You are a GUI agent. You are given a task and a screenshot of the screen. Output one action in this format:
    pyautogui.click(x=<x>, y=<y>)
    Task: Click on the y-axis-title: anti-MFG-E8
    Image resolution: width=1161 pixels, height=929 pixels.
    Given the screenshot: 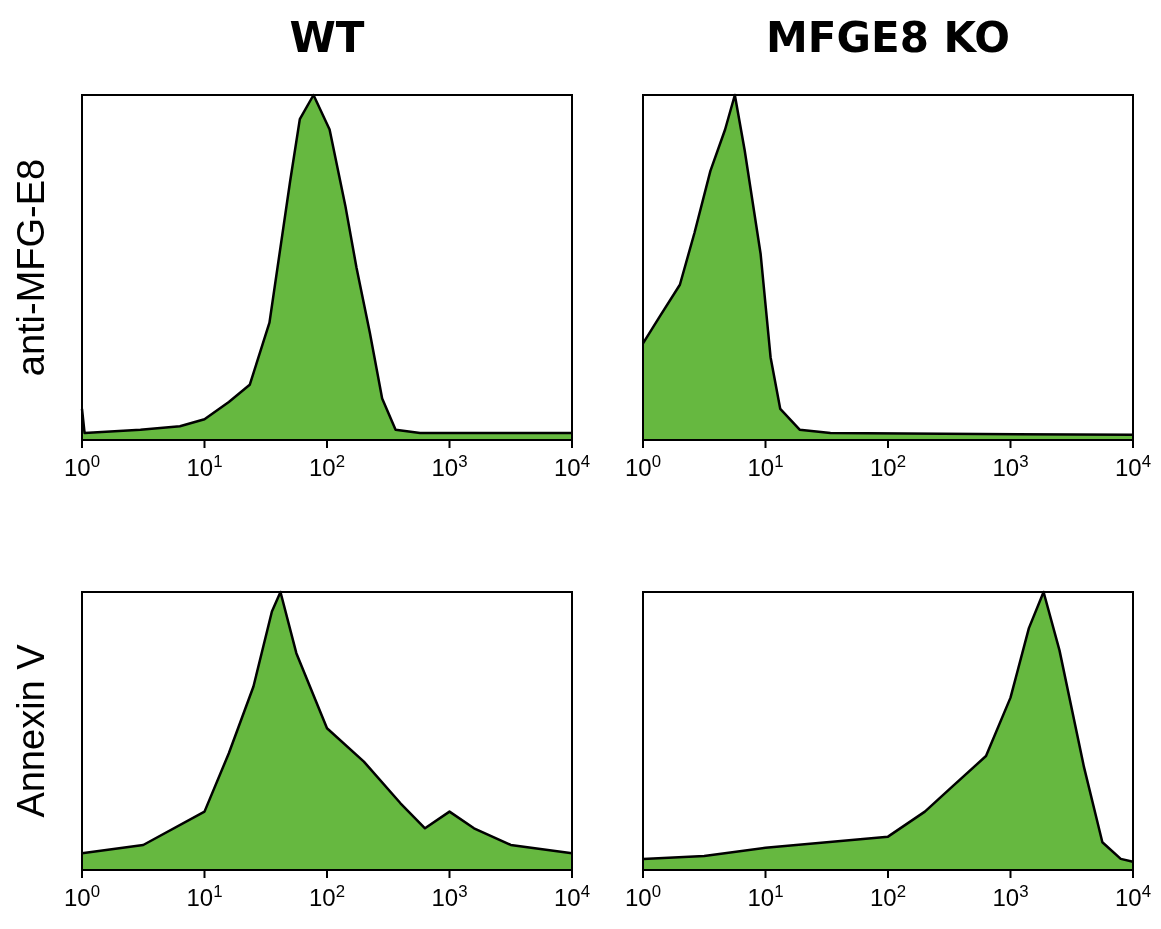 What is the action you would take?
    pyautogui.click(x=31, y=267)
    